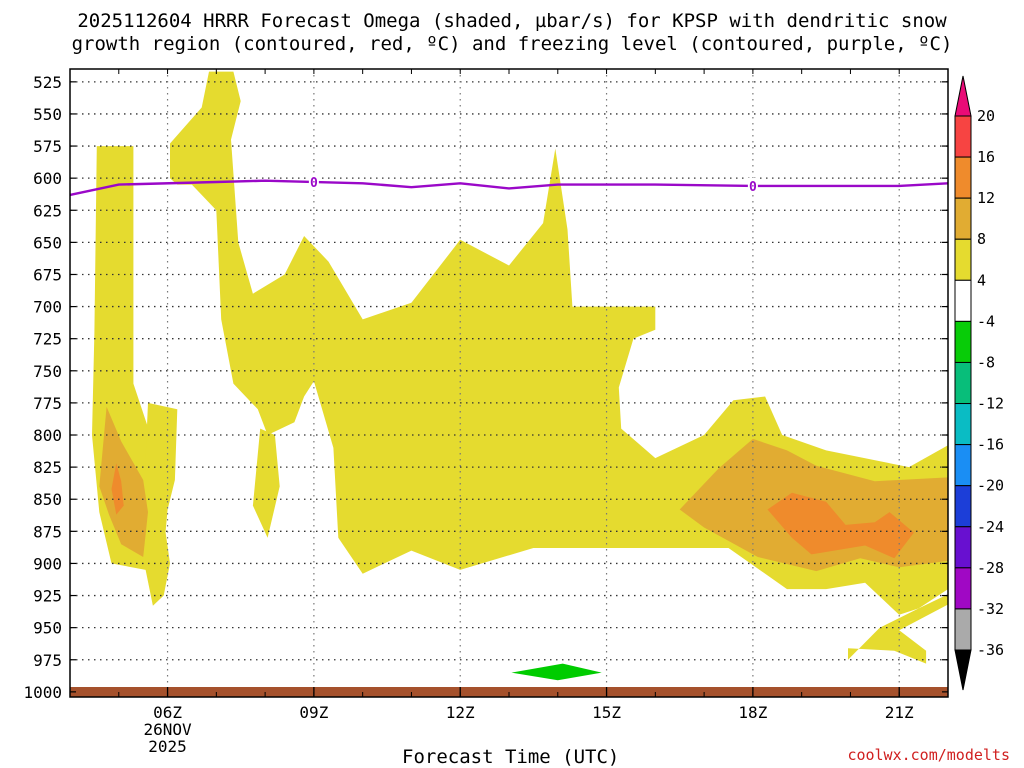 The image size is (1024, 768). Describe the element at coordinates (963, 96) in the screenshot. I see `colorbar-top-triangle` at that location.